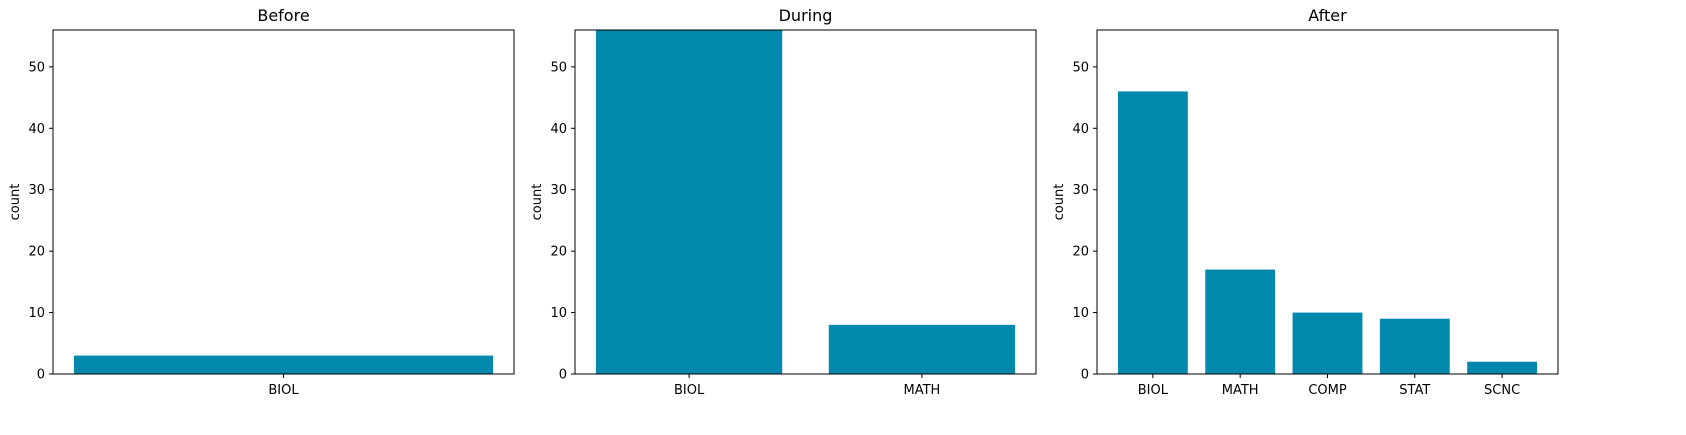  Describe the element at coordinates (558, 129) in the screenshot. I see `during-y-tick-label: 40` at that location.